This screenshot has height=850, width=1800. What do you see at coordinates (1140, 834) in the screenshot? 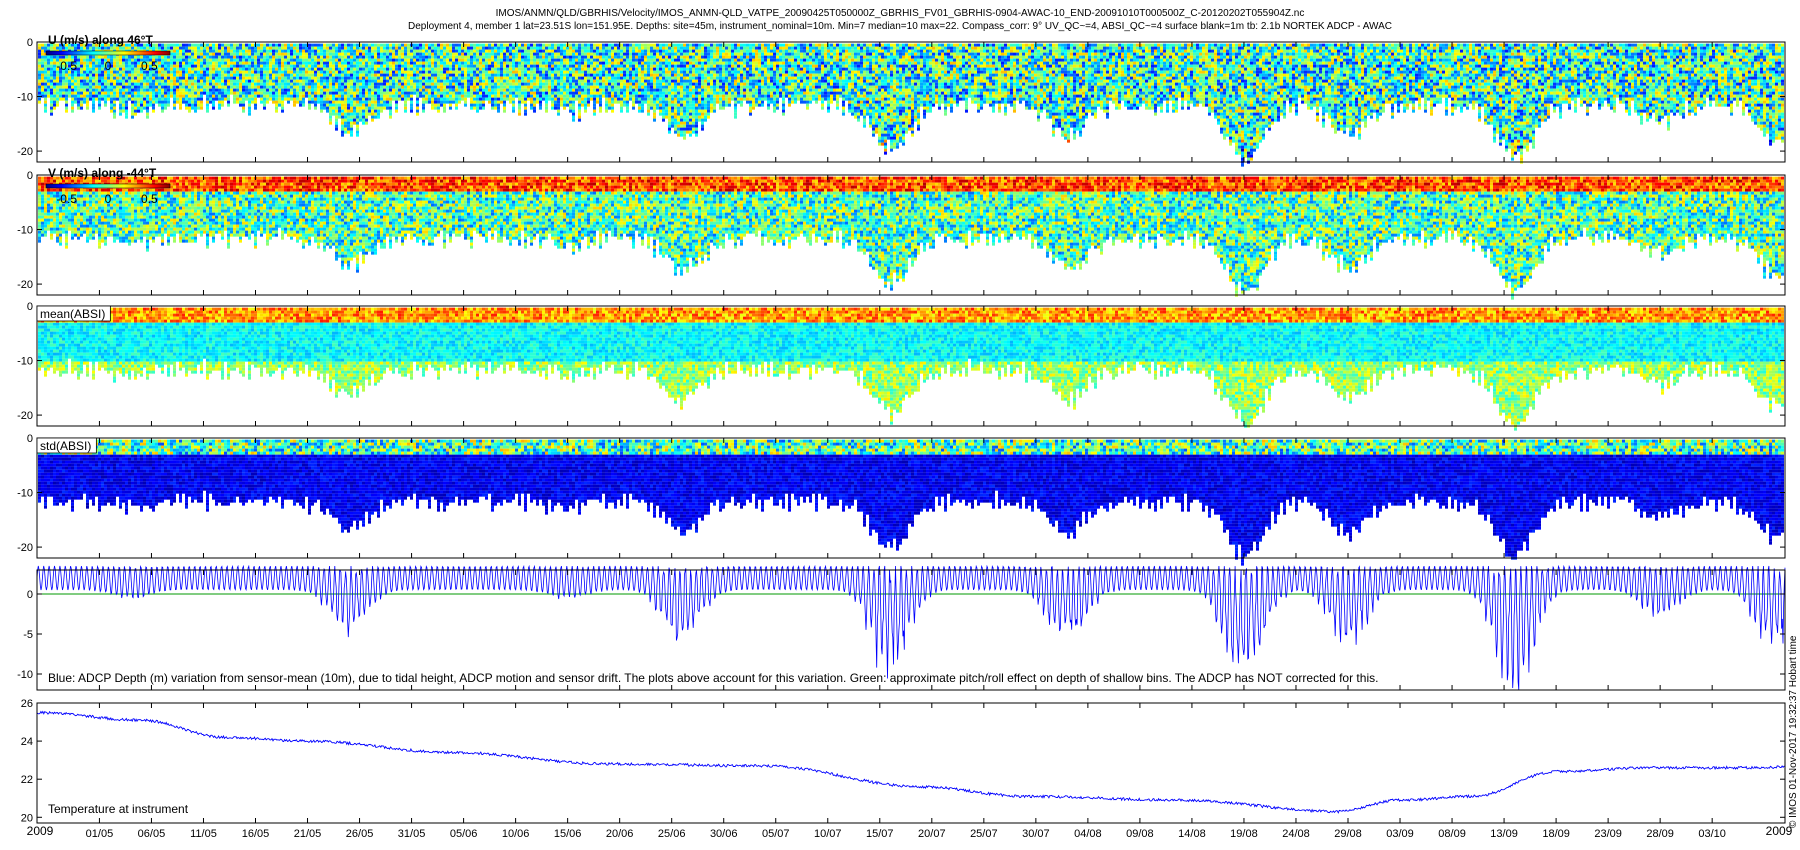
I see `x-tick-label: 09/08` at bounding box center [1140, 834].